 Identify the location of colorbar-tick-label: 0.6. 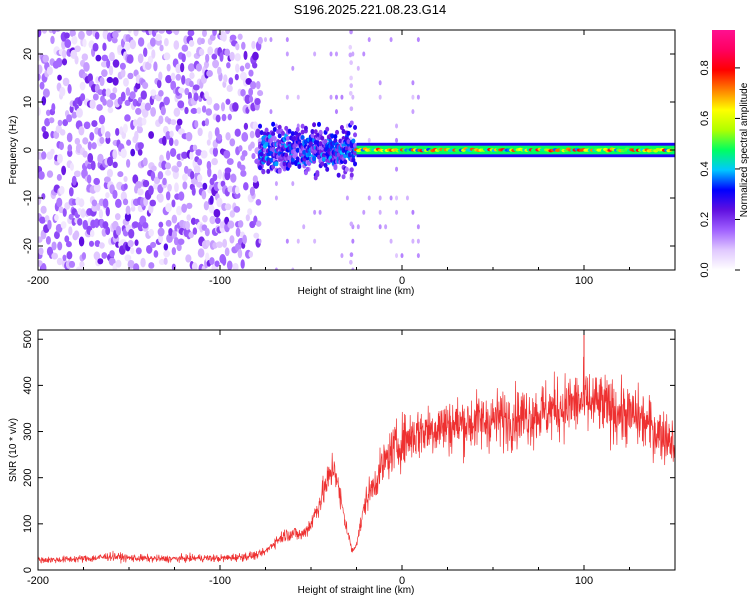
(705, 118).